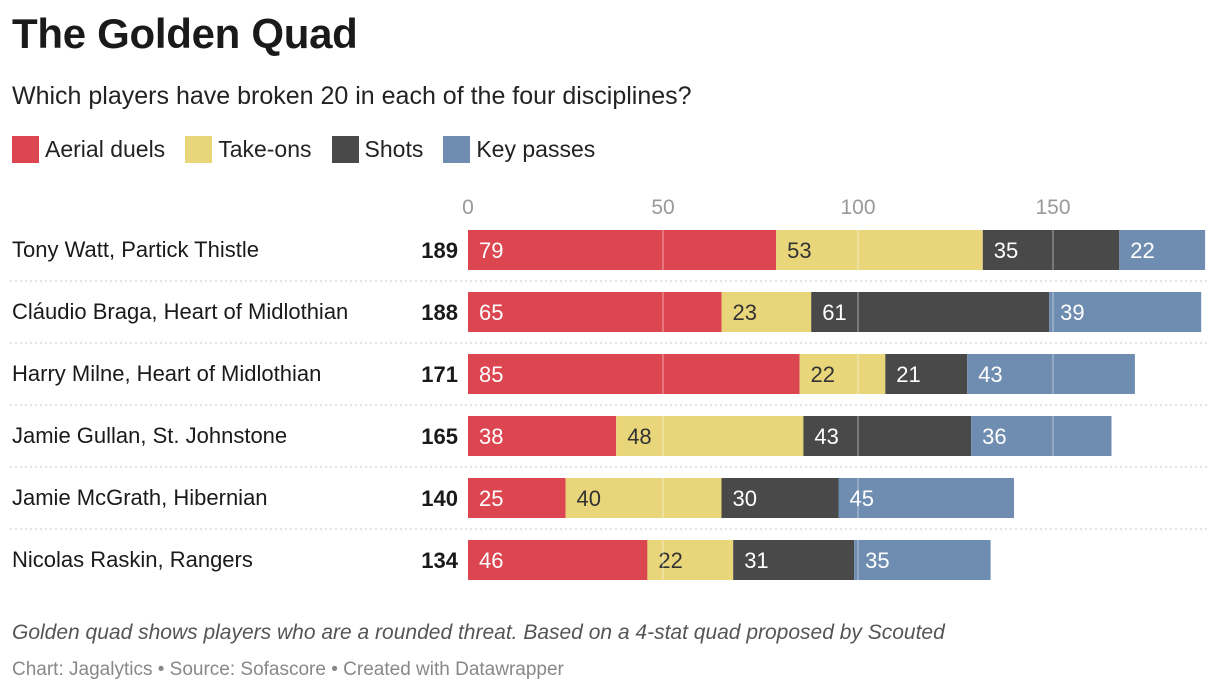  I want to click on legend-item-aerial-duels: Aerial duels, so click(88, 149).